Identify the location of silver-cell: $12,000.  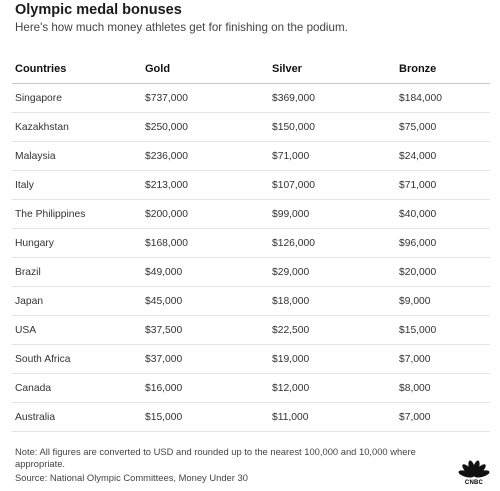
(291, 388).